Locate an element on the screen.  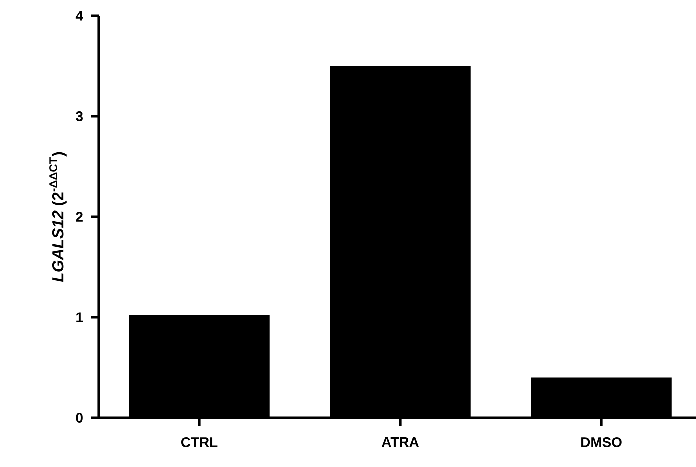
y-tick-label: 2 is located at coordinates (79, 217).